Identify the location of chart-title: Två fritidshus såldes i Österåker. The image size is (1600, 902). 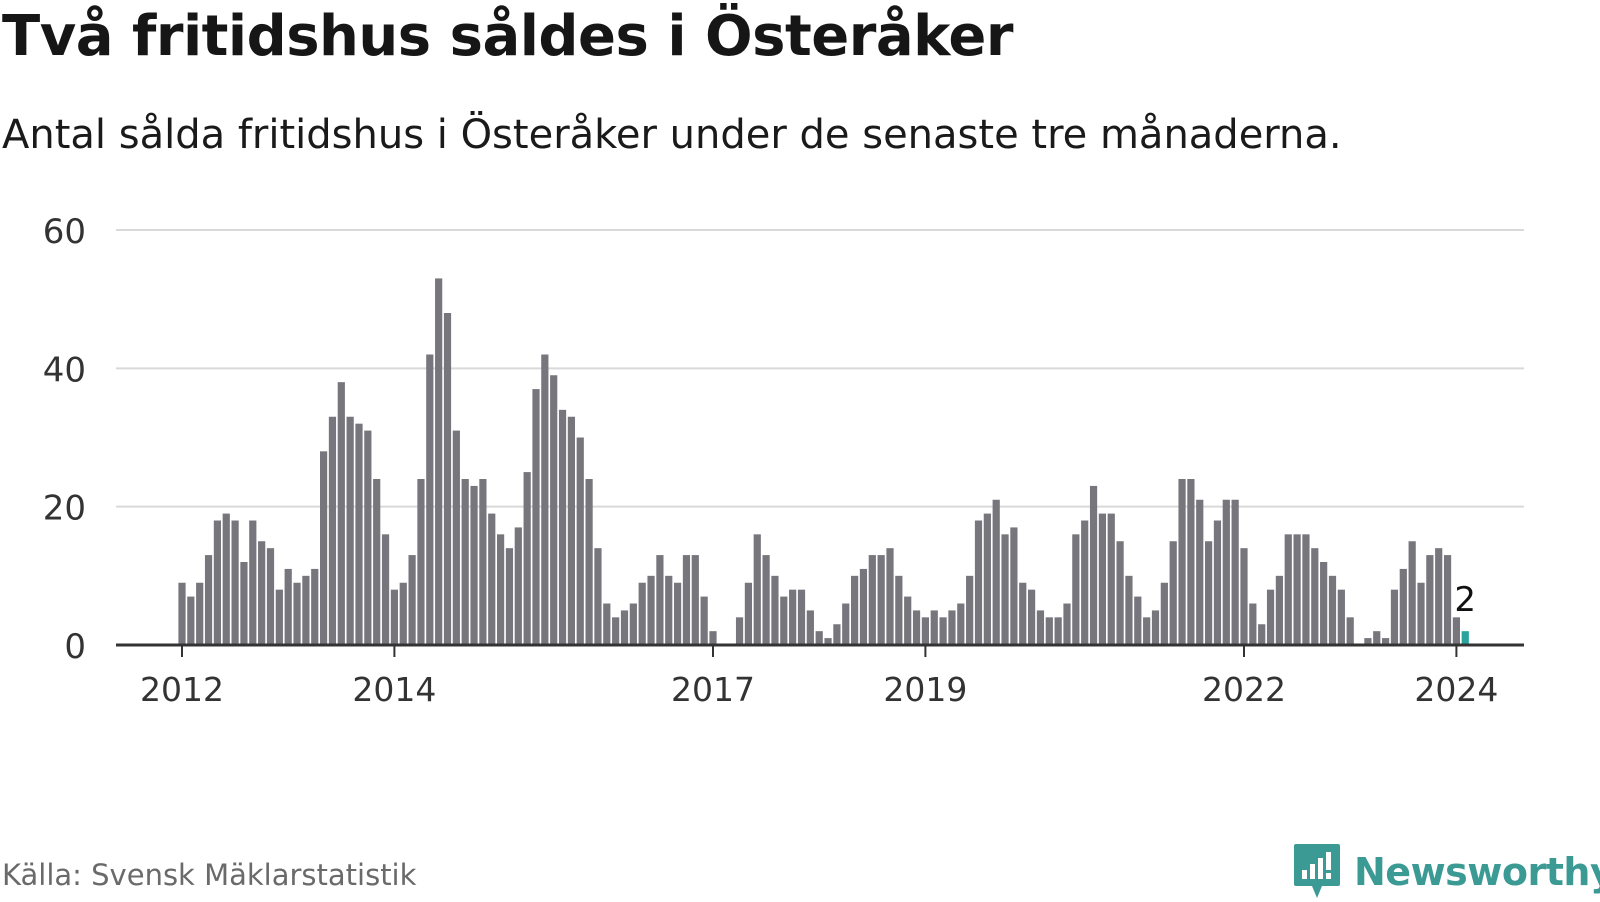
(507, 36).